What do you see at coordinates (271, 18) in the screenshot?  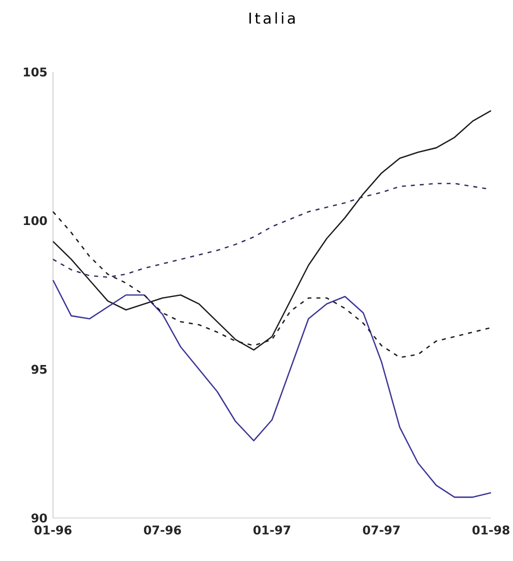 I see `chart-title: Italia` at bounding box center [271, 18].